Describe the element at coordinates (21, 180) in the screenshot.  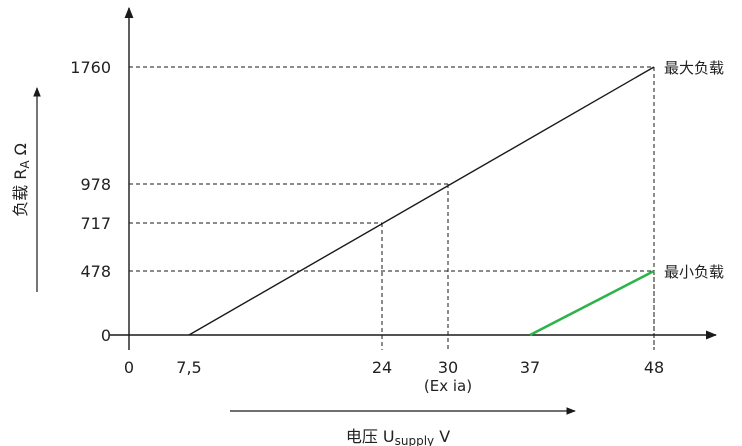
I see `y-axis-label: 负载 RA Ω` at that location.